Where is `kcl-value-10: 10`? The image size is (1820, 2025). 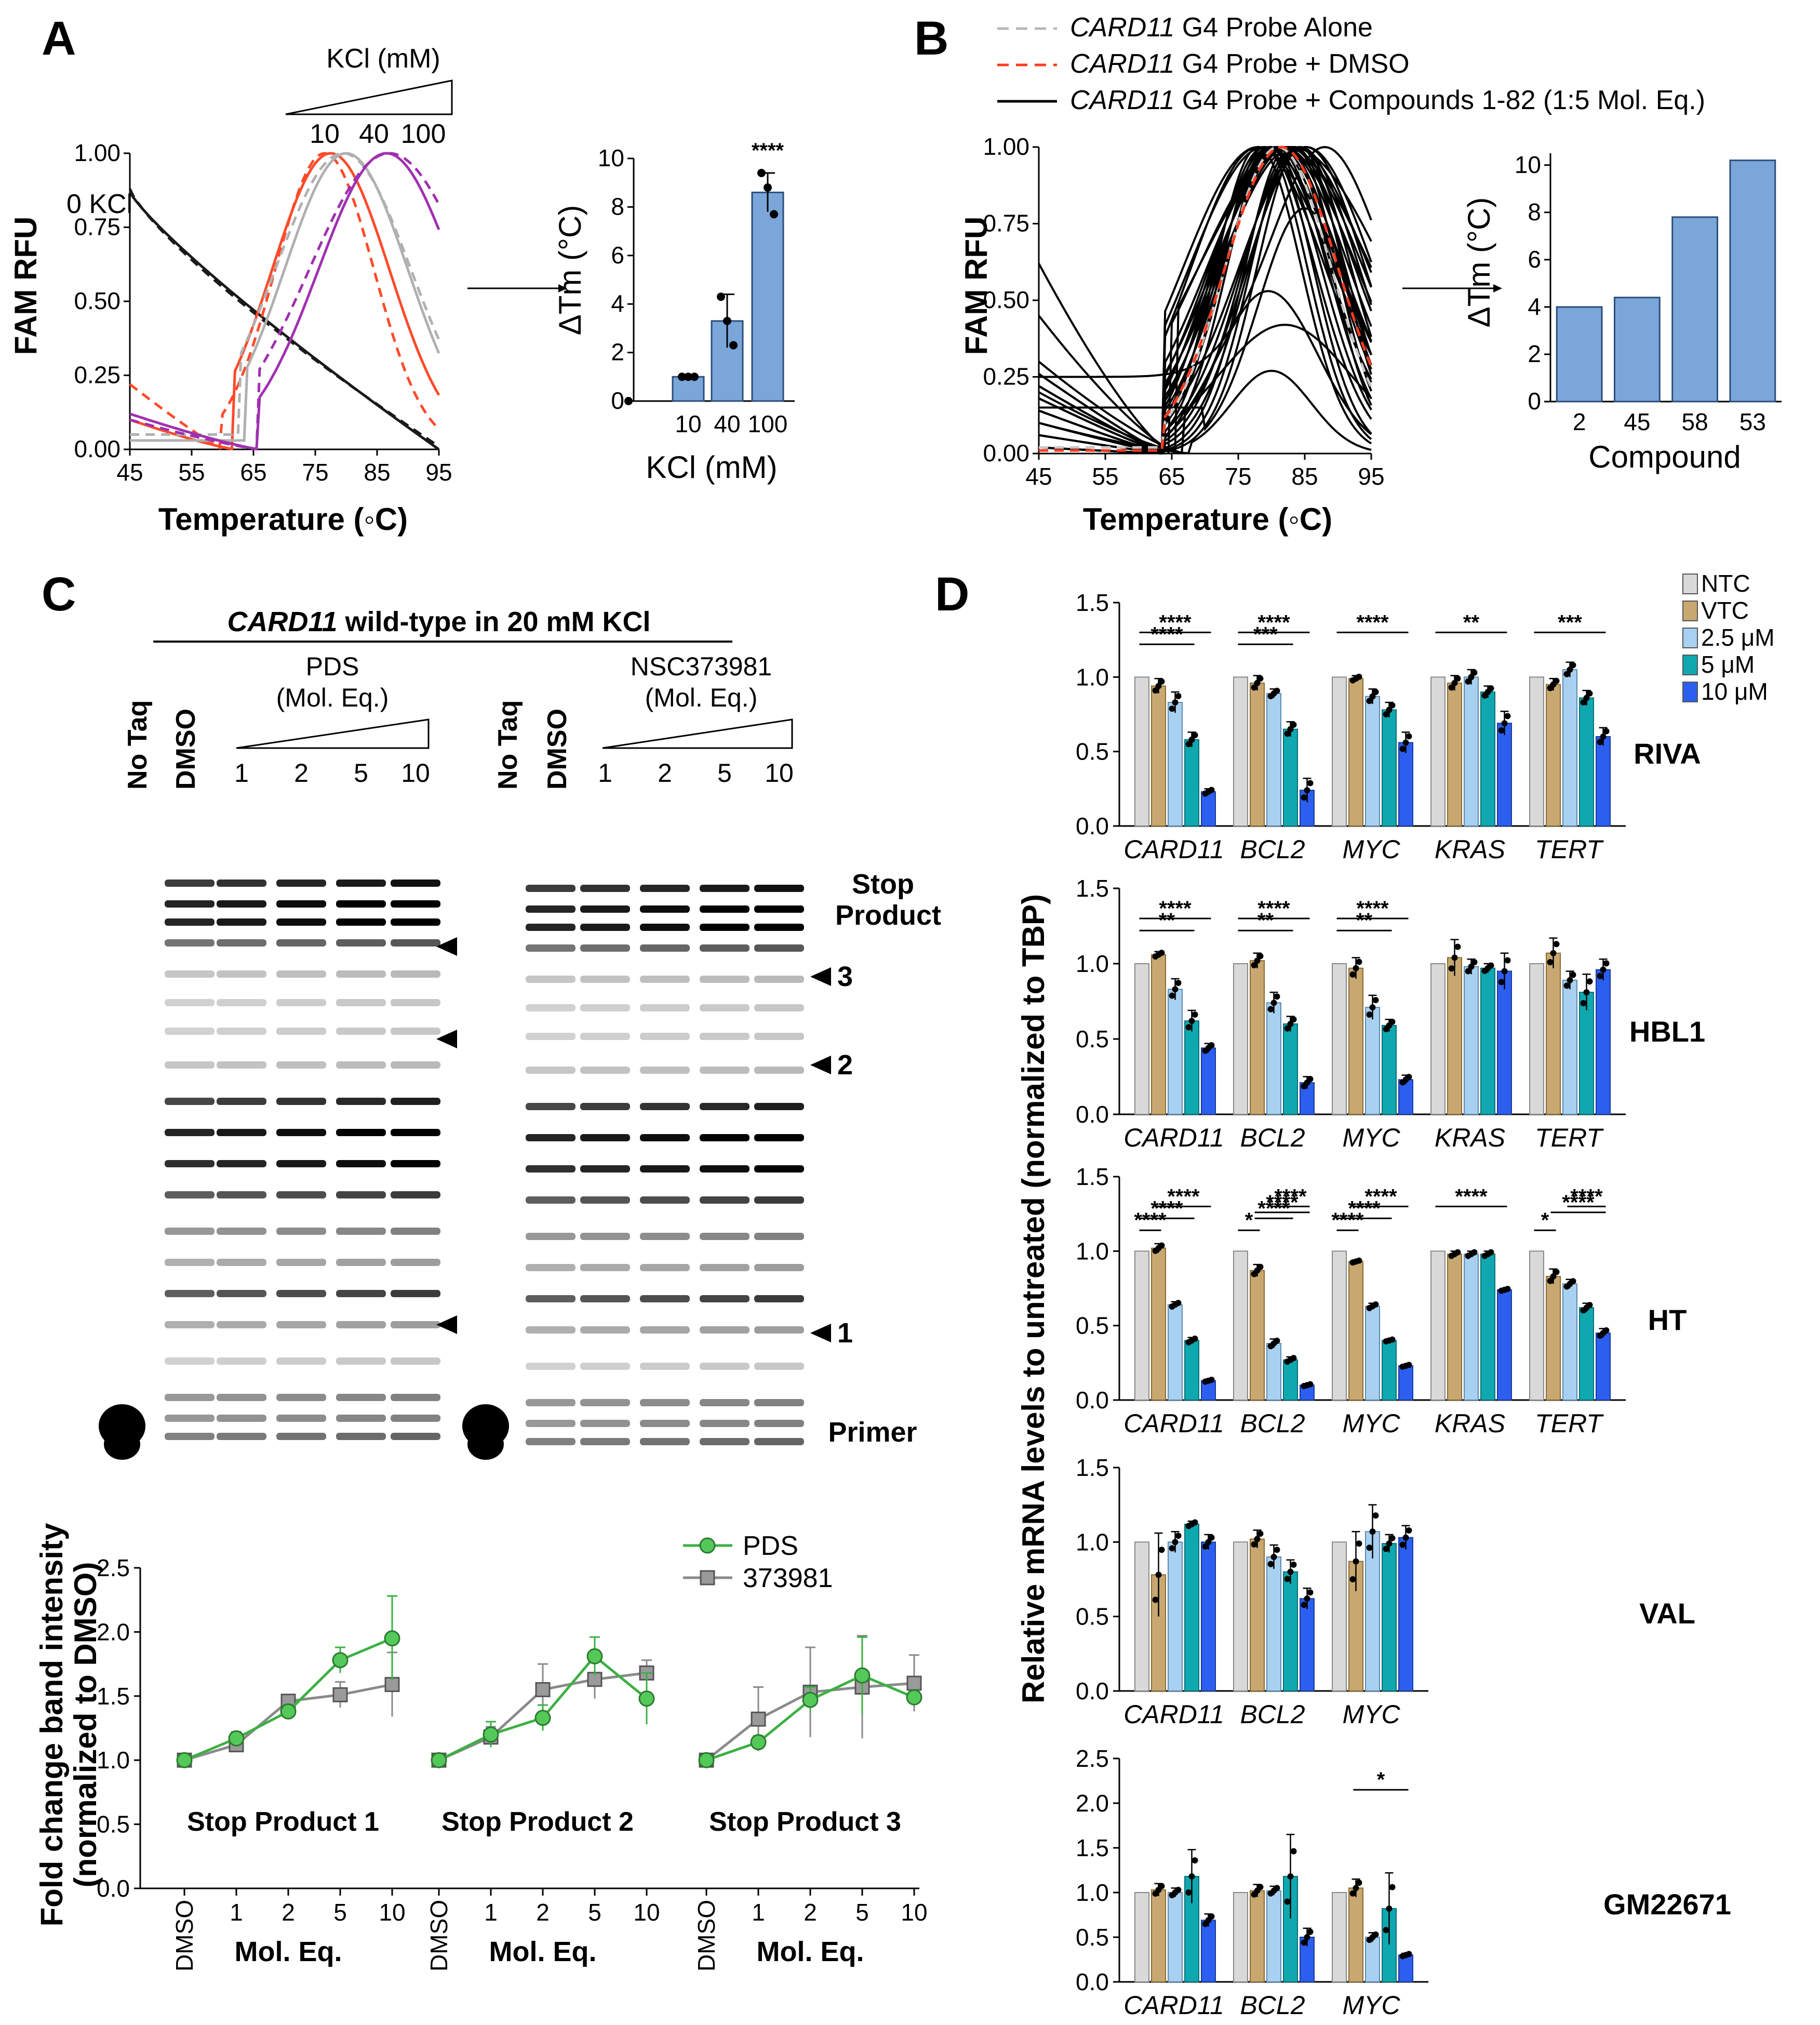
kcl-value-10: 10 is located at coordinates (325, 134).